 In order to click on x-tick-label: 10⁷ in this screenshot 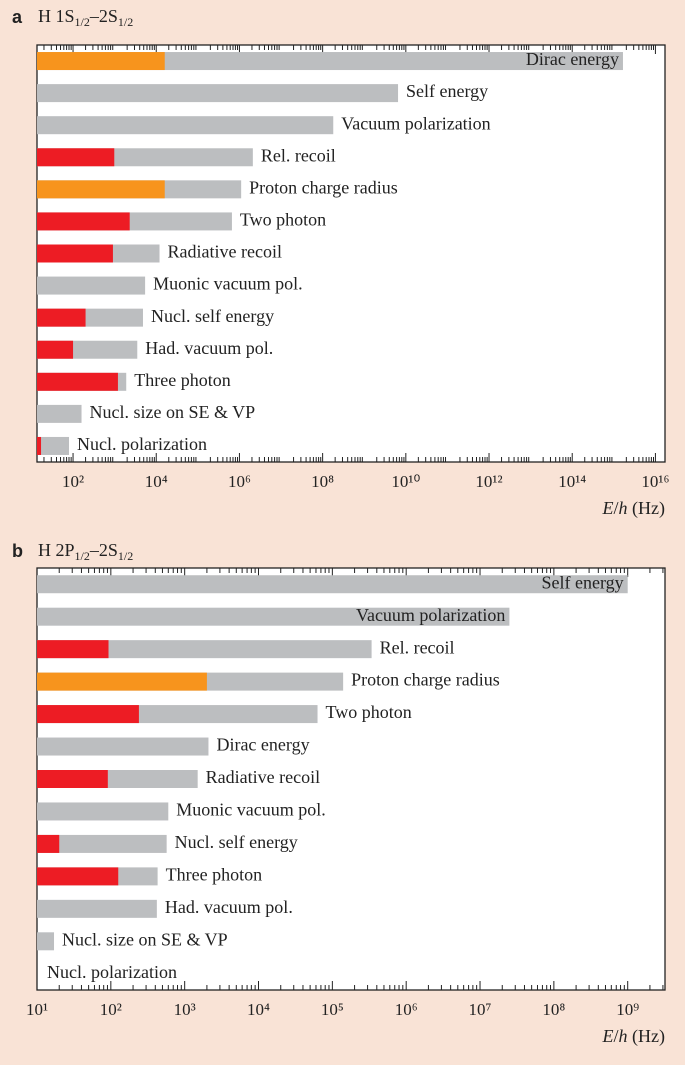, I will do `click(480, 1009)`.